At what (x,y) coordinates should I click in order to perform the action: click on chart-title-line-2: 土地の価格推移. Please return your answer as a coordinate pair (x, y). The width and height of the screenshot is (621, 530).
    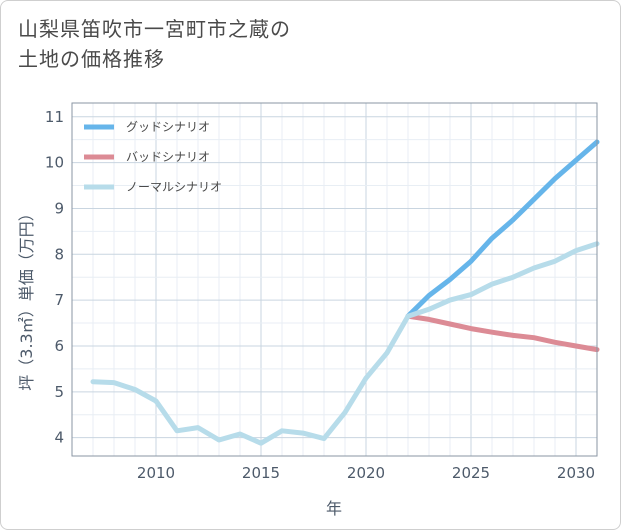
    Looking at the image, I should click on (91, 59).